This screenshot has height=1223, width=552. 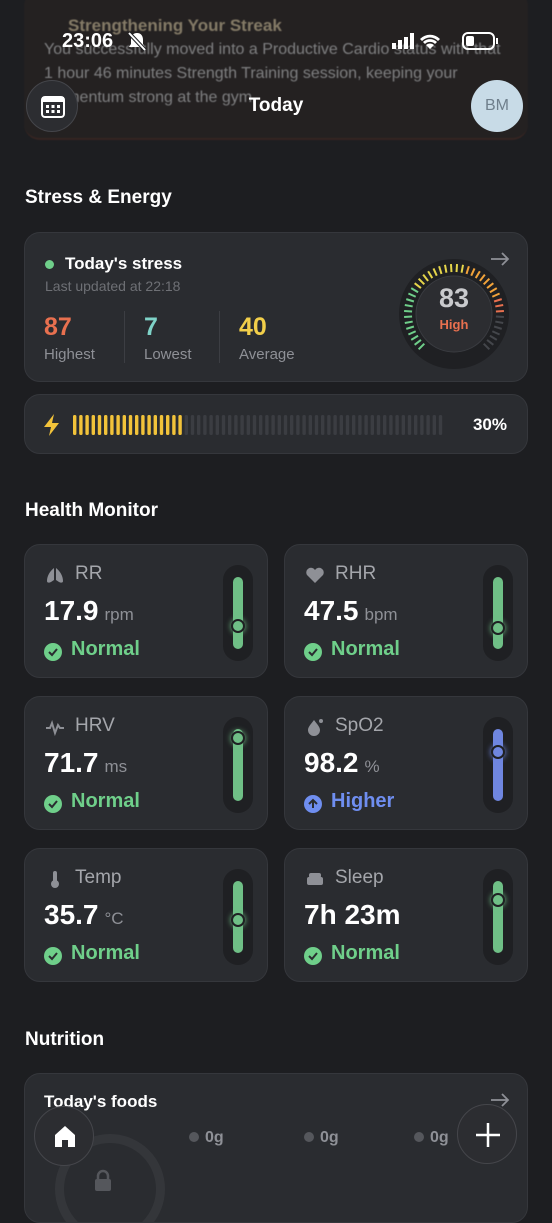 I want to click on metric-name: RHR, so click(x=355, y=574).